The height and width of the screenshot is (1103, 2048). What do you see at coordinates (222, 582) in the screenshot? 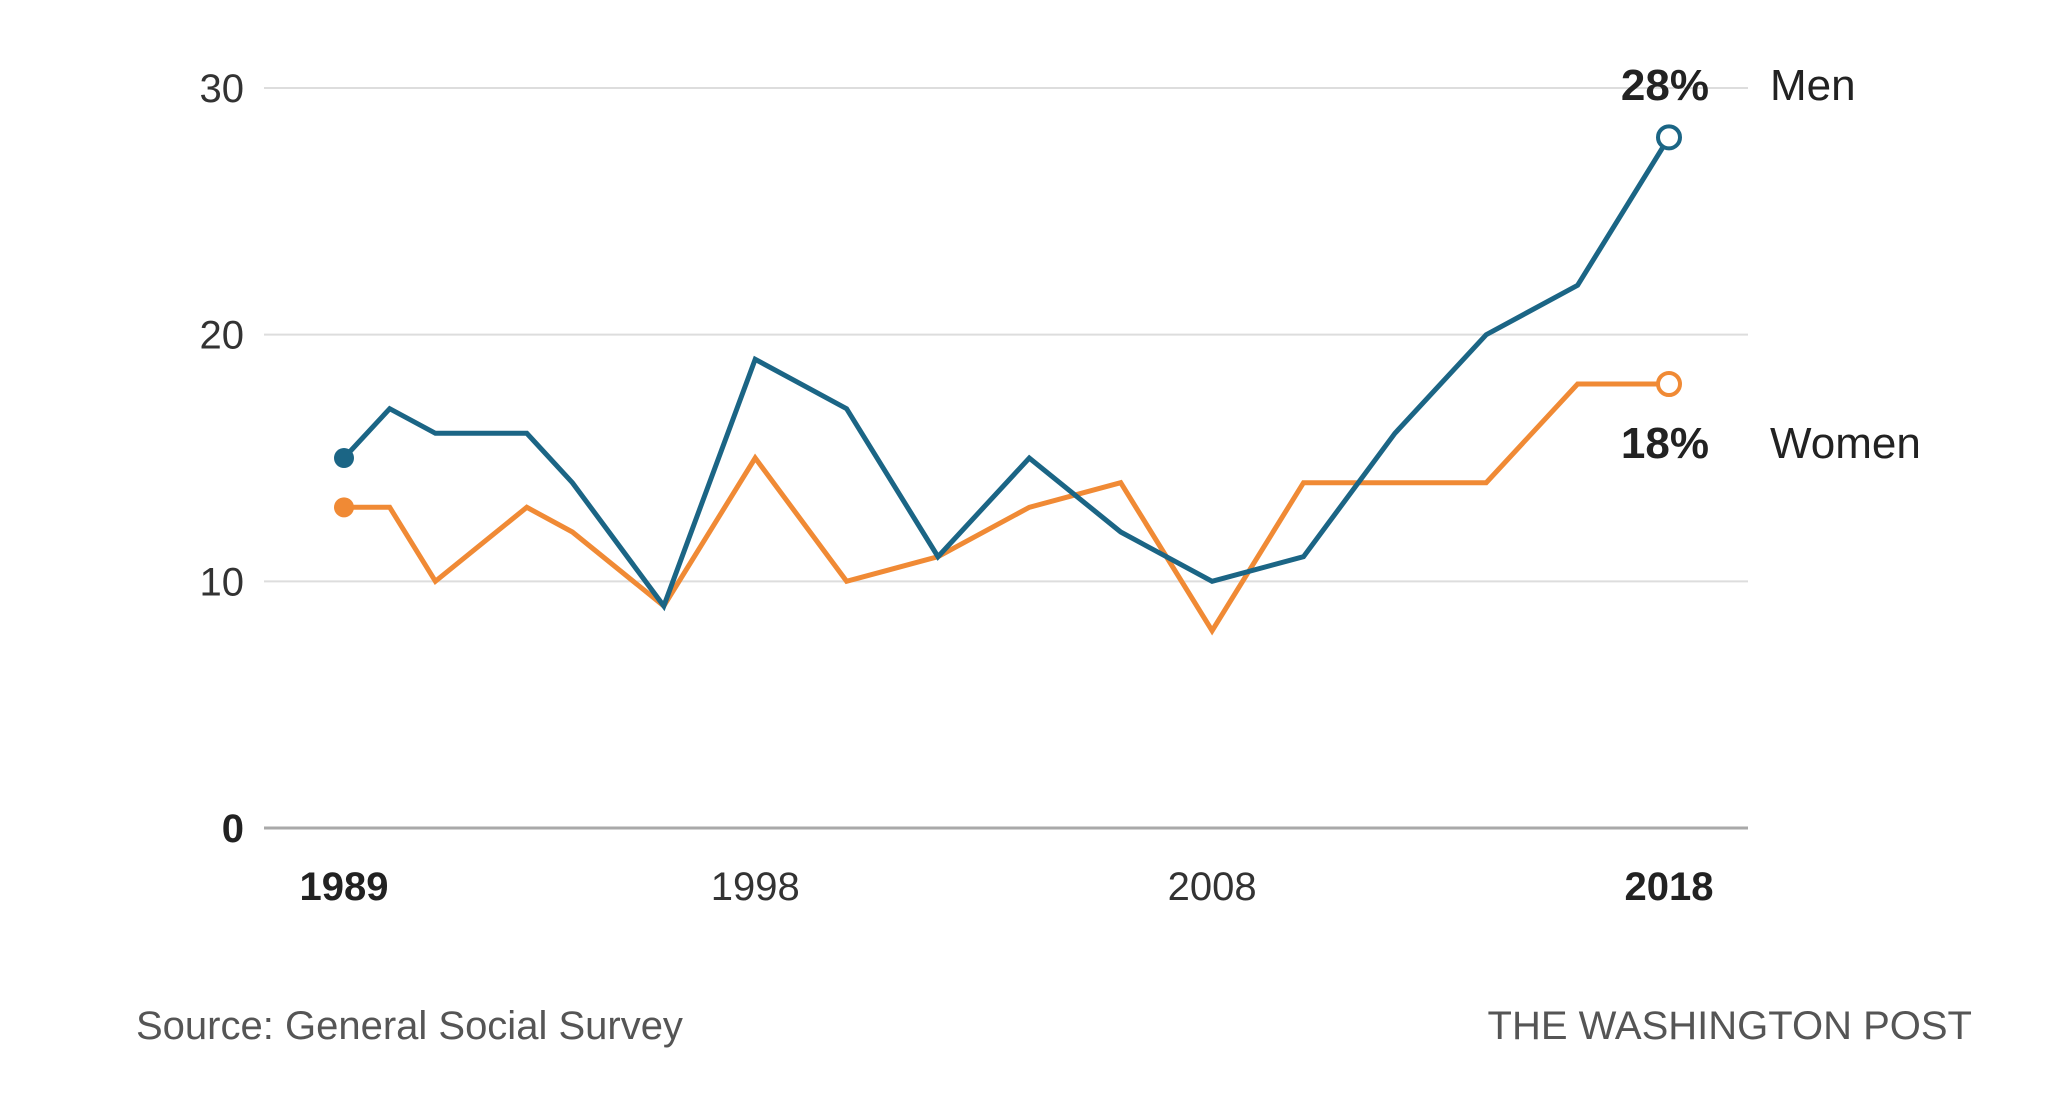
I see `y-tick-label-10: 10` at bounding box center [222, 582].